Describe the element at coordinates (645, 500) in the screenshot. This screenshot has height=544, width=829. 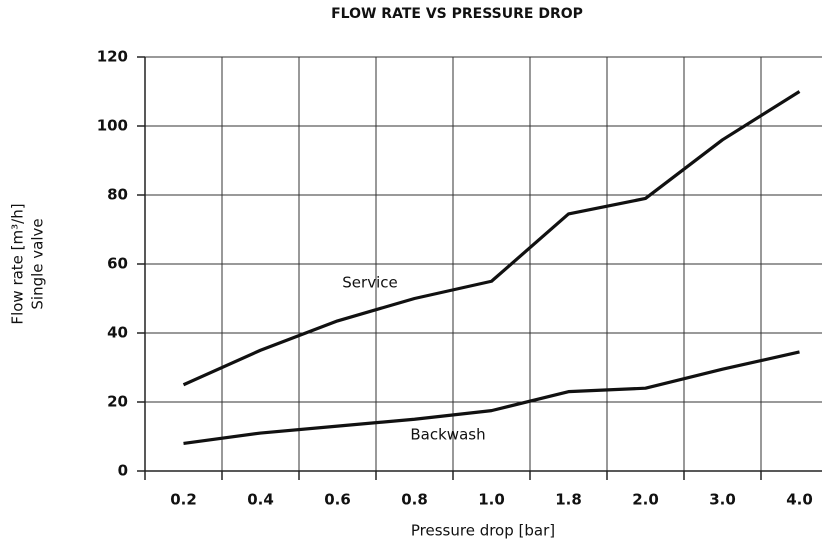
I see `x-tick-label: 2.0` at that location.